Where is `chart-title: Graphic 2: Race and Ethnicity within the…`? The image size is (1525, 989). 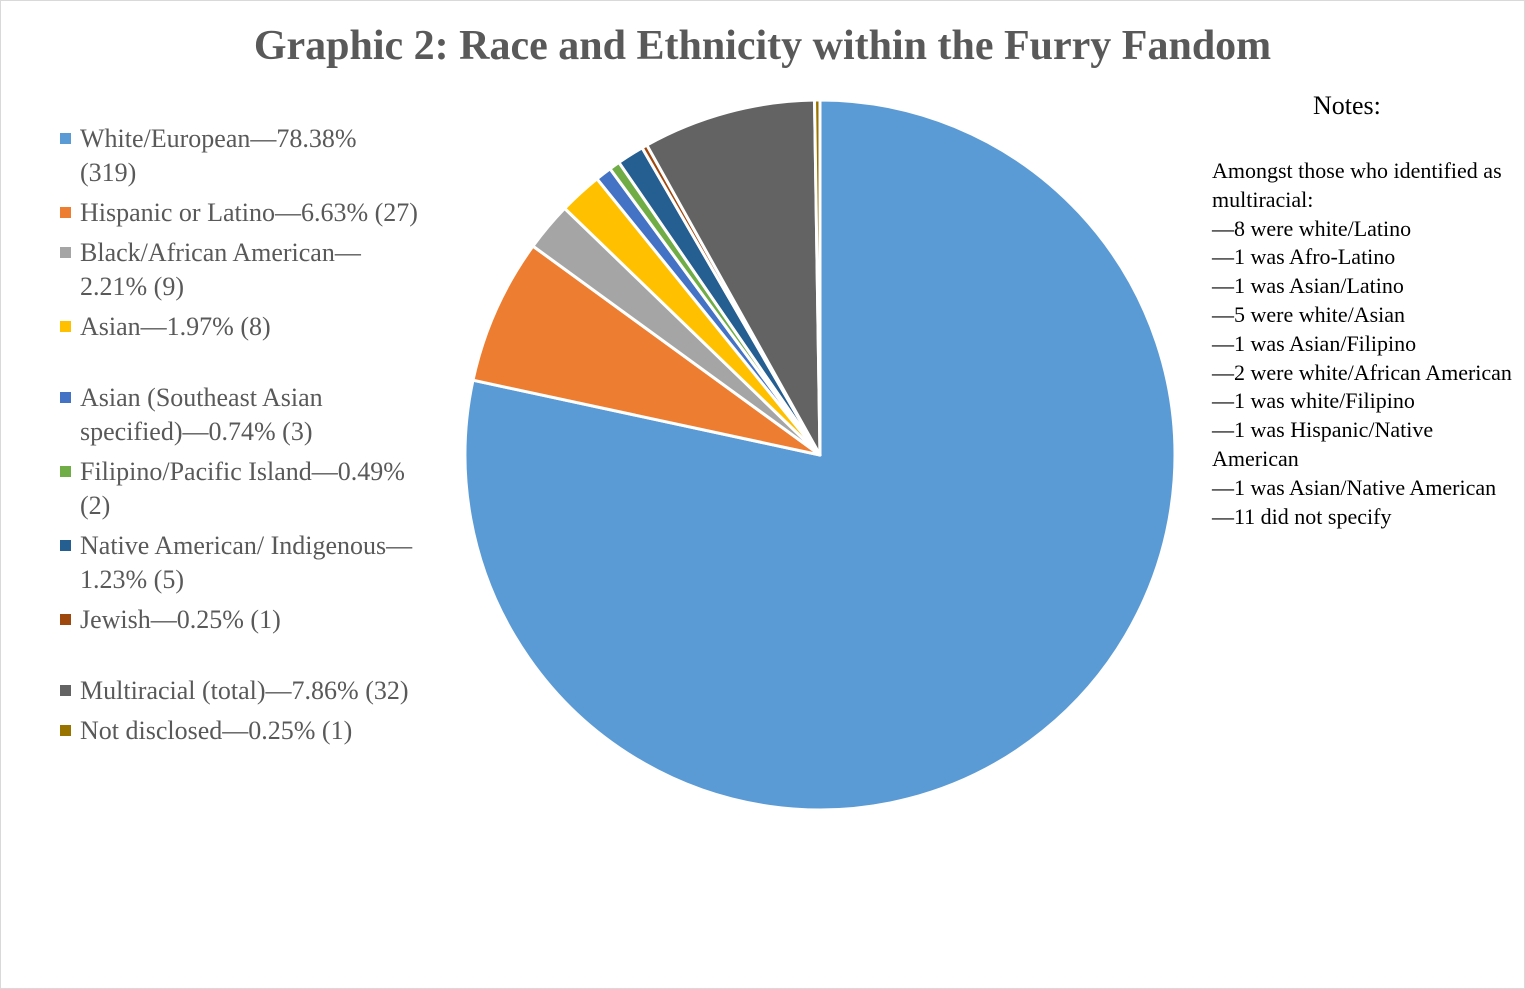 chart-title: Graphic 2: Race and Ethnicity within the… is located at coordinates (762, 46).